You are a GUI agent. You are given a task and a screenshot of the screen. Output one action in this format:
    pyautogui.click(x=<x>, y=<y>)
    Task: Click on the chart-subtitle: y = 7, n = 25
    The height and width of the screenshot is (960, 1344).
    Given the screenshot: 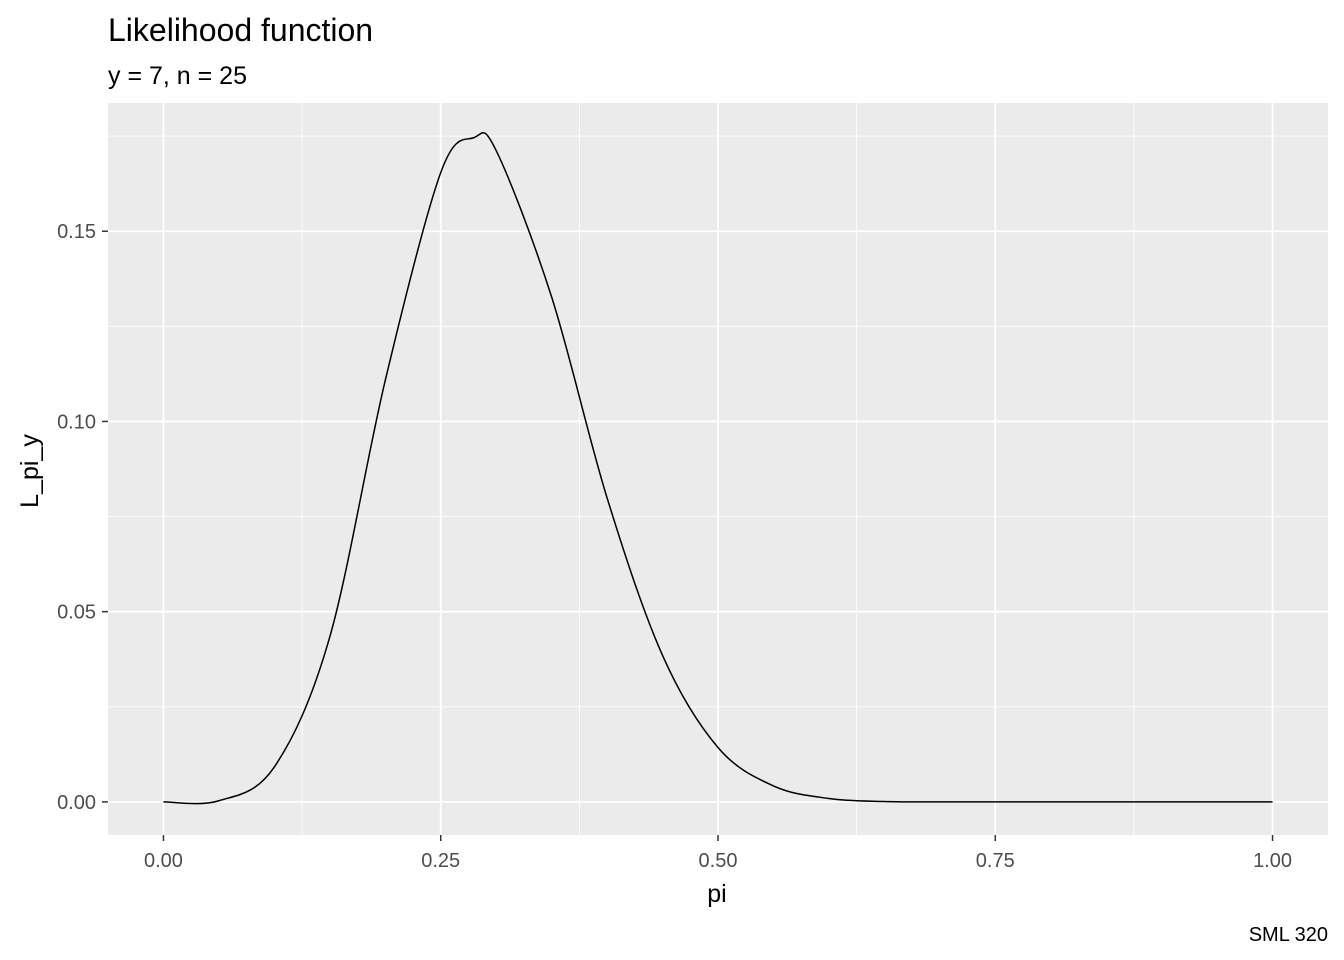 What is the action you would take?
    pyautogui.click(x=177, y=76)
    